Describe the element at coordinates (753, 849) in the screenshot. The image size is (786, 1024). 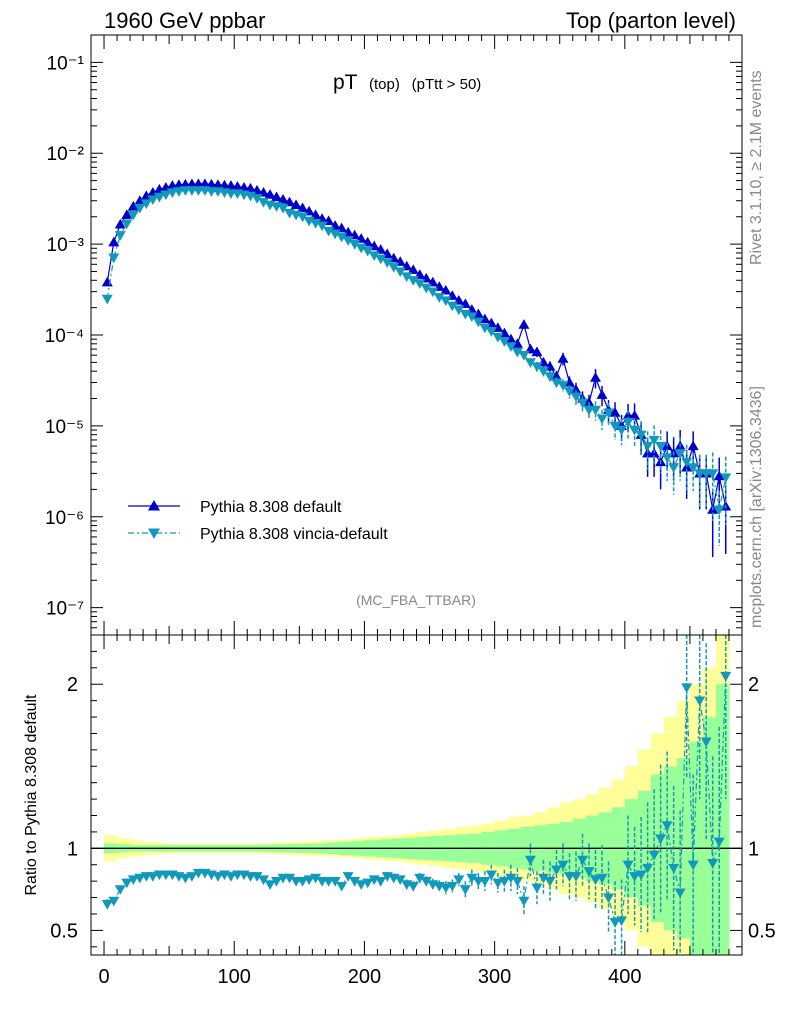
I see `y-tick-label-right: 1` at that location.